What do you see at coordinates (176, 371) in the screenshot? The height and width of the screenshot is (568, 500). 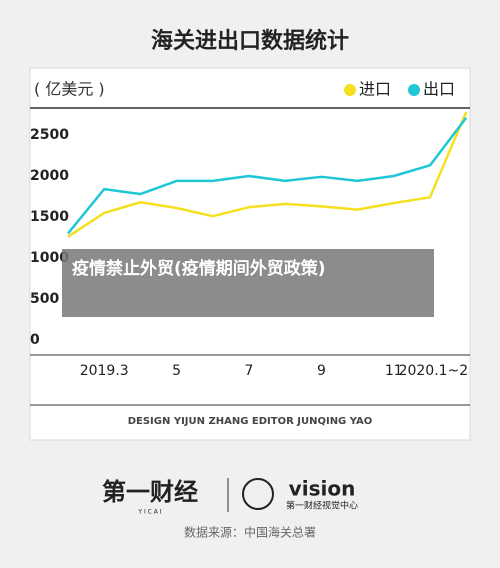 I see `x-tick-label: 5` at bounding box center [176, 371].